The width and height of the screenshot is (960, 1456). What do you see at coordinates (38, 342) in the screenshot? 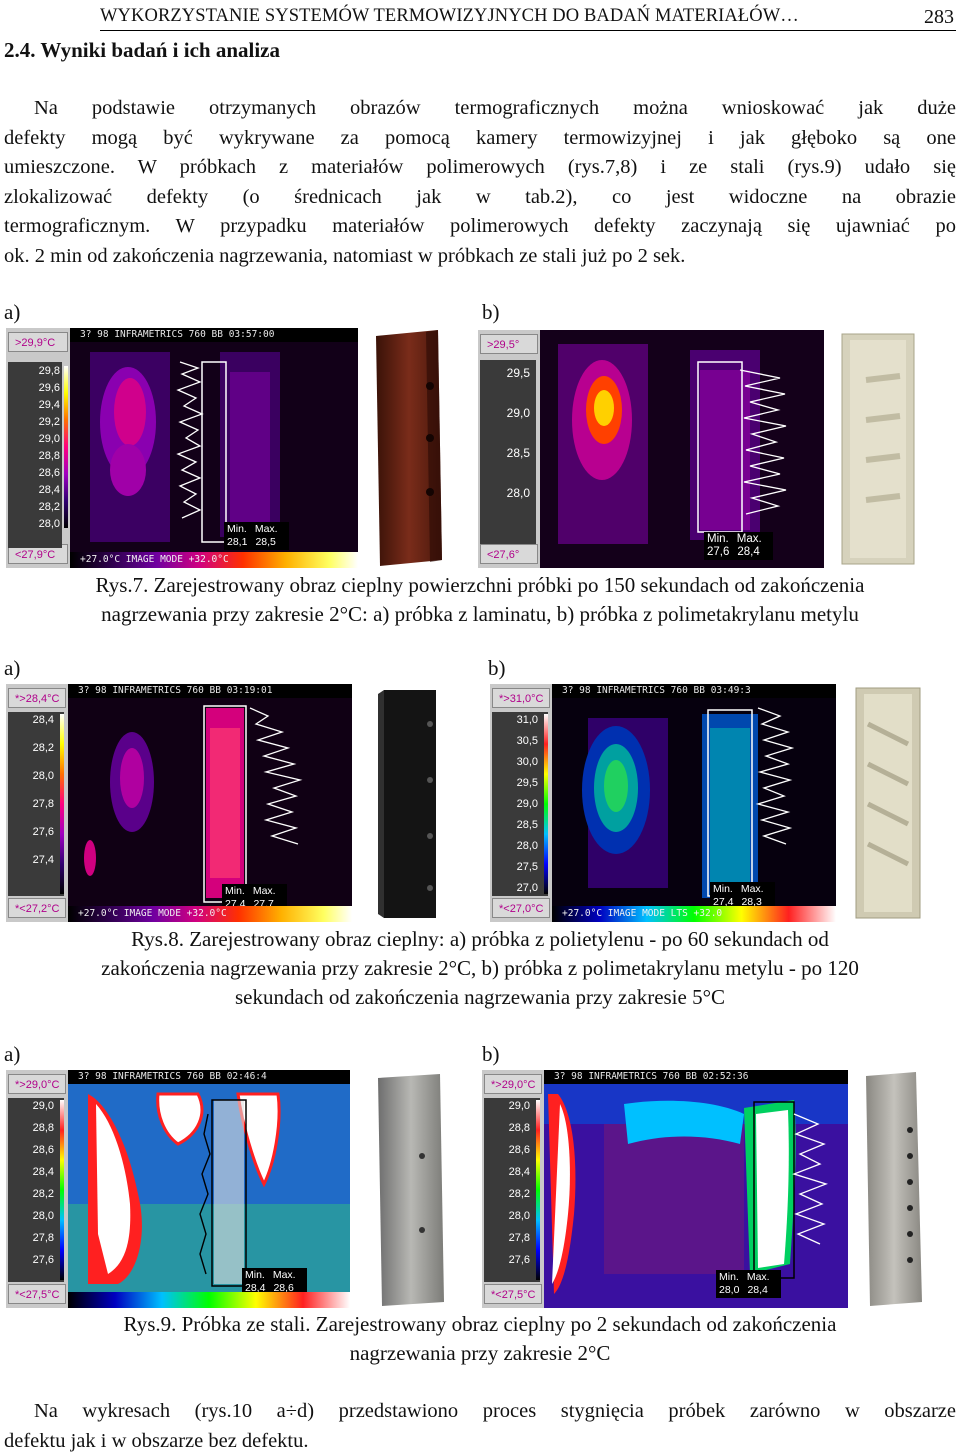
I see `scale-max: >29,9°C` at bounding box center [38, 342].